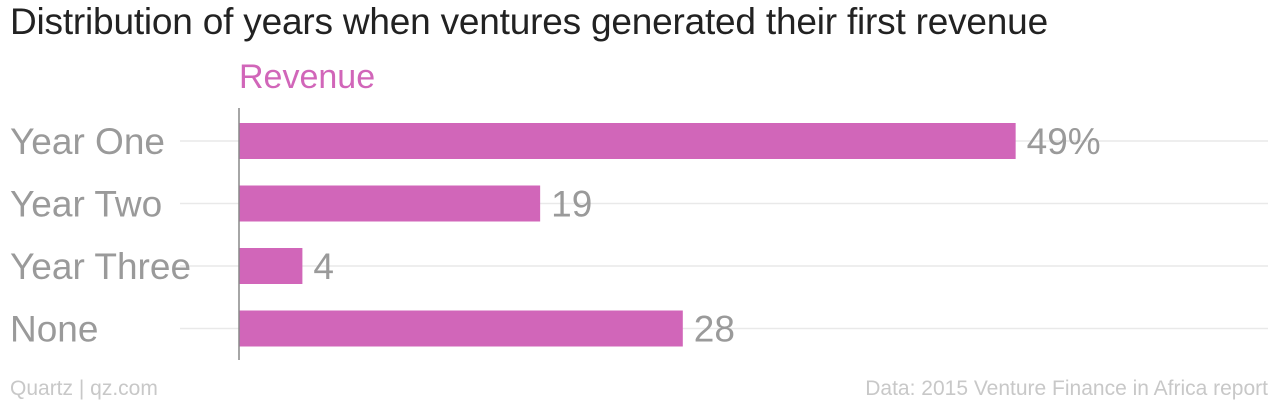  I want to click on value-label: 19, so click(571, 204).